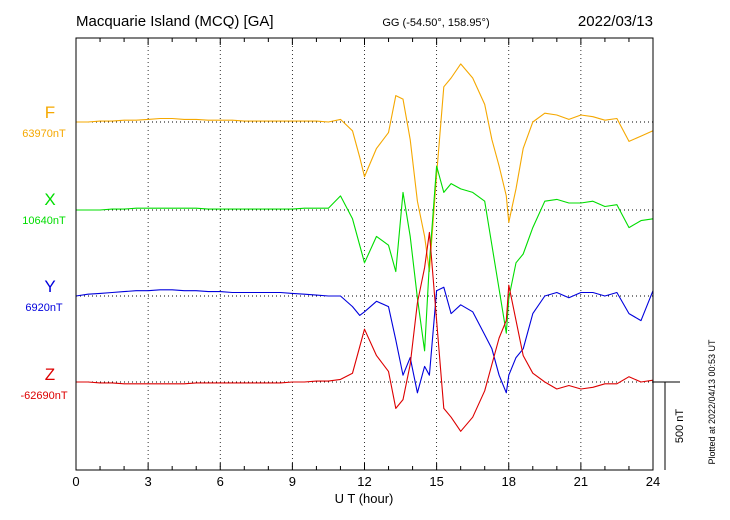 The width and height of the screenshot is (730, 520). I want to click on plotted-timestamp: Plotted at 2022/04/13 00:53 UT, so click(712, 402).